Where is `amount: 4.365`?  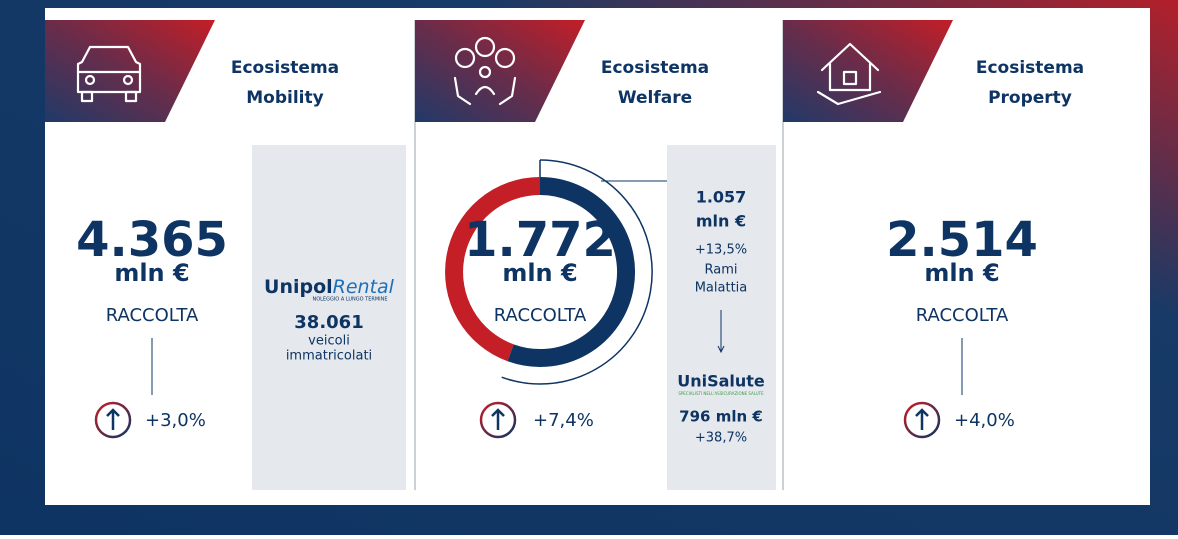
amount: 4.365 is located at coordinates (152, 240).